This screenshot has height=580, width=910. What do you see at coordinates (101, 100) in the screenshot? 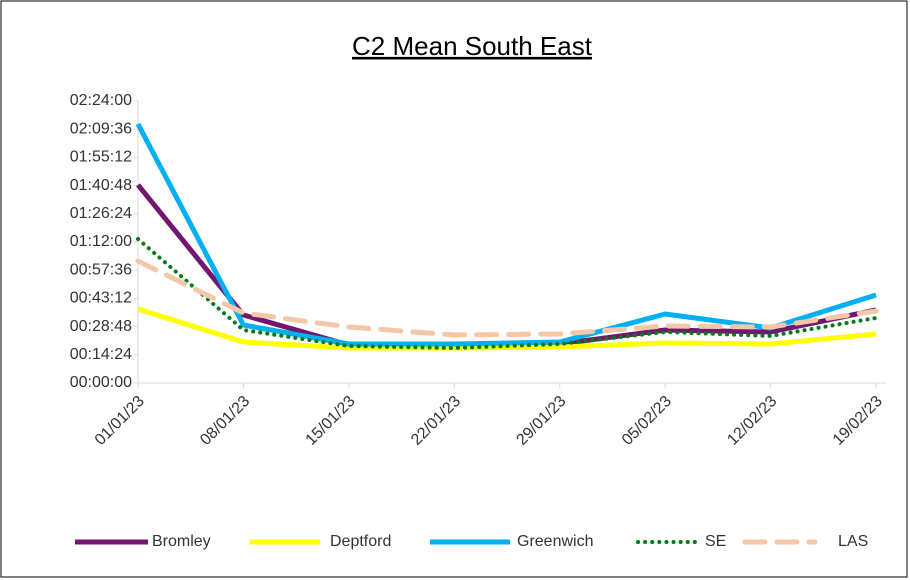
I see `y-tick-label: 02:24:00` at bounding box center [101, 100].